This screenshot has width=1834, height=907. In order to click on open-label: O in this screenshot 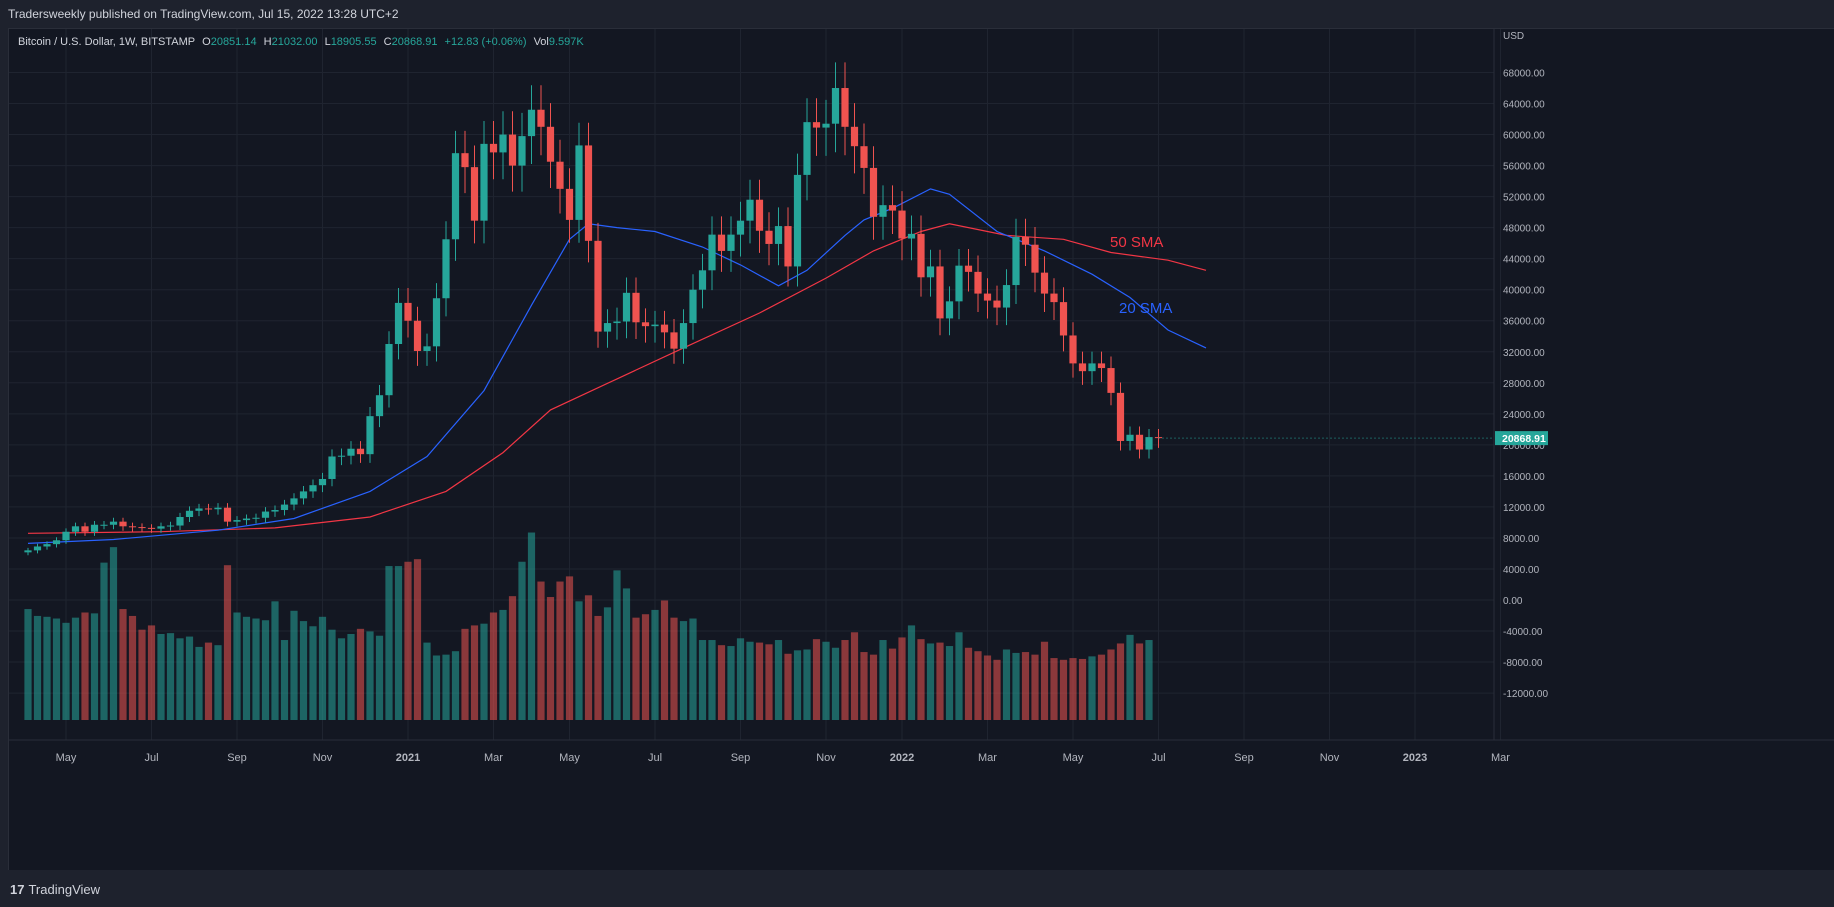, I will do `click(206, 42)`.